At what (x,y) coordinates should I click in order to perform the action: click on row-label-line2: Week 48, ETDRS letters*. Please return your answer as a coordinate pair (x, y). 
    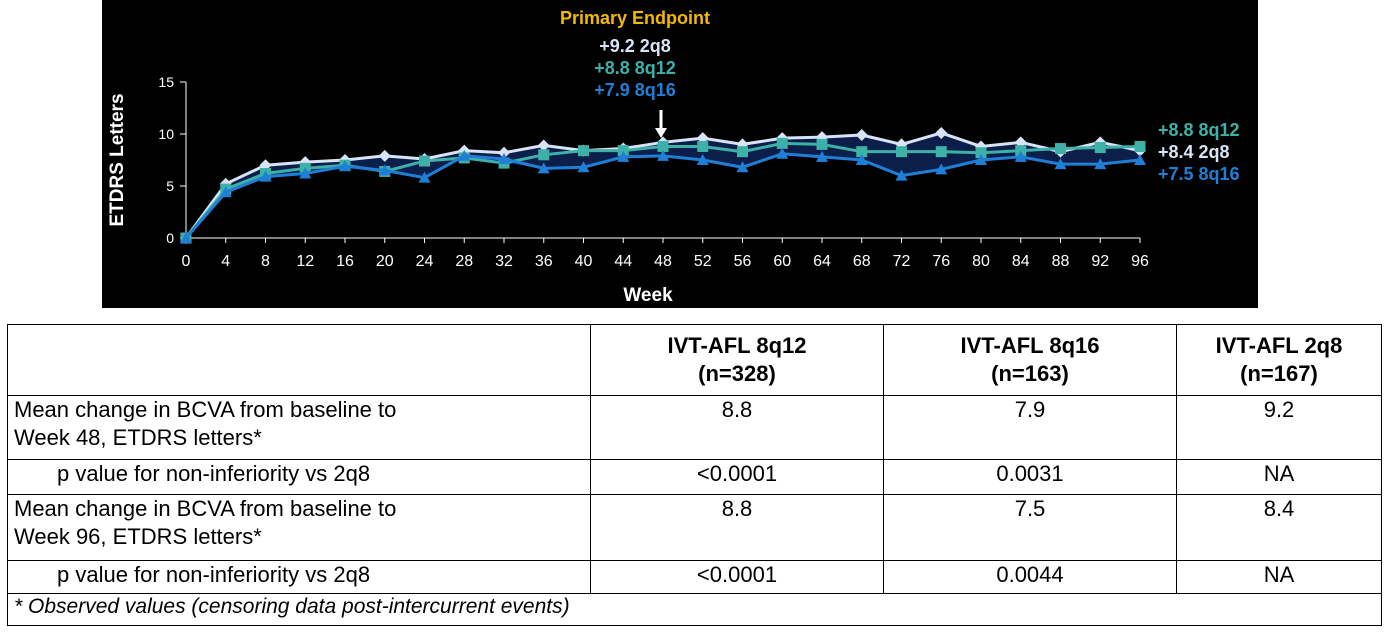
    Looking at the image, I should click on (138, 437).